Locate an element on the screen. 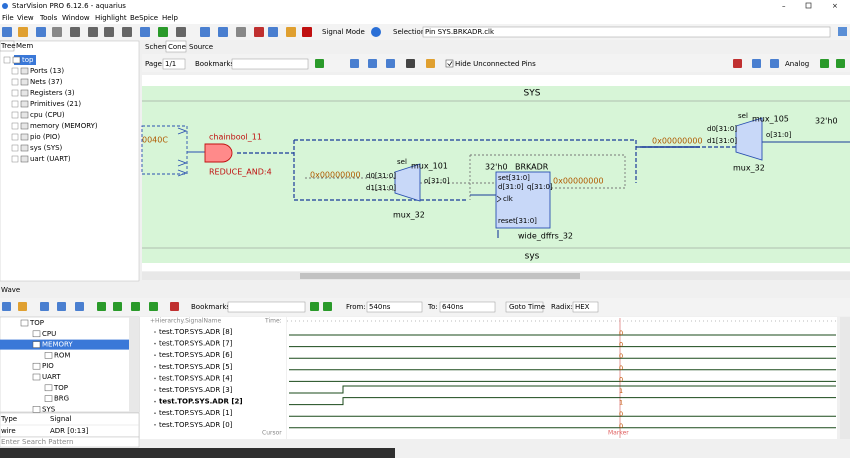 Image resolution: width=850 pixels, height=458 pixels. tree-item: sys (SYS) is located at coordinates (46, 148).